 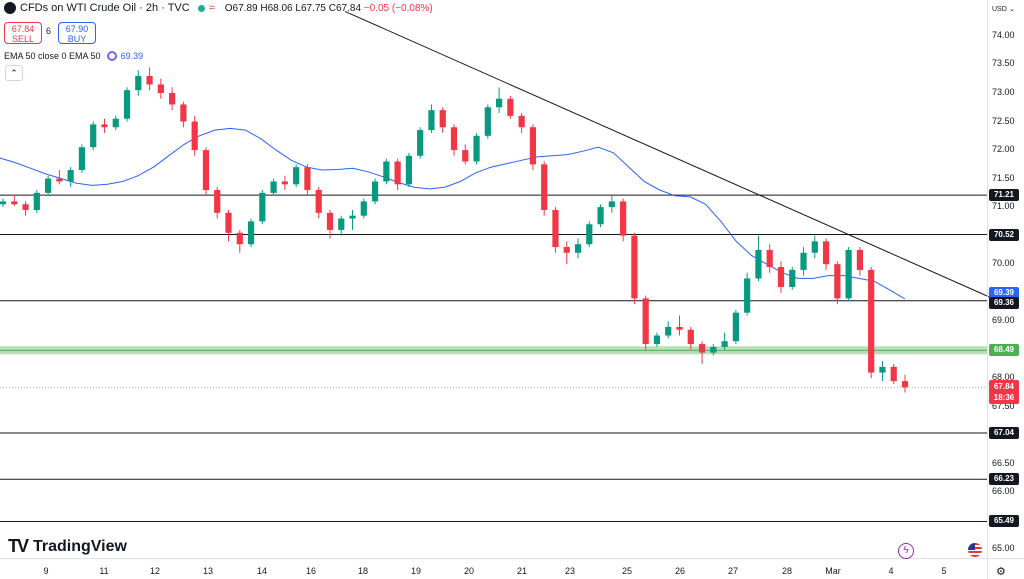 What do you see at coordinates (787, 571) in the screenshot?
I see `time-tick-label: 28` at bounding box center [787, 571].